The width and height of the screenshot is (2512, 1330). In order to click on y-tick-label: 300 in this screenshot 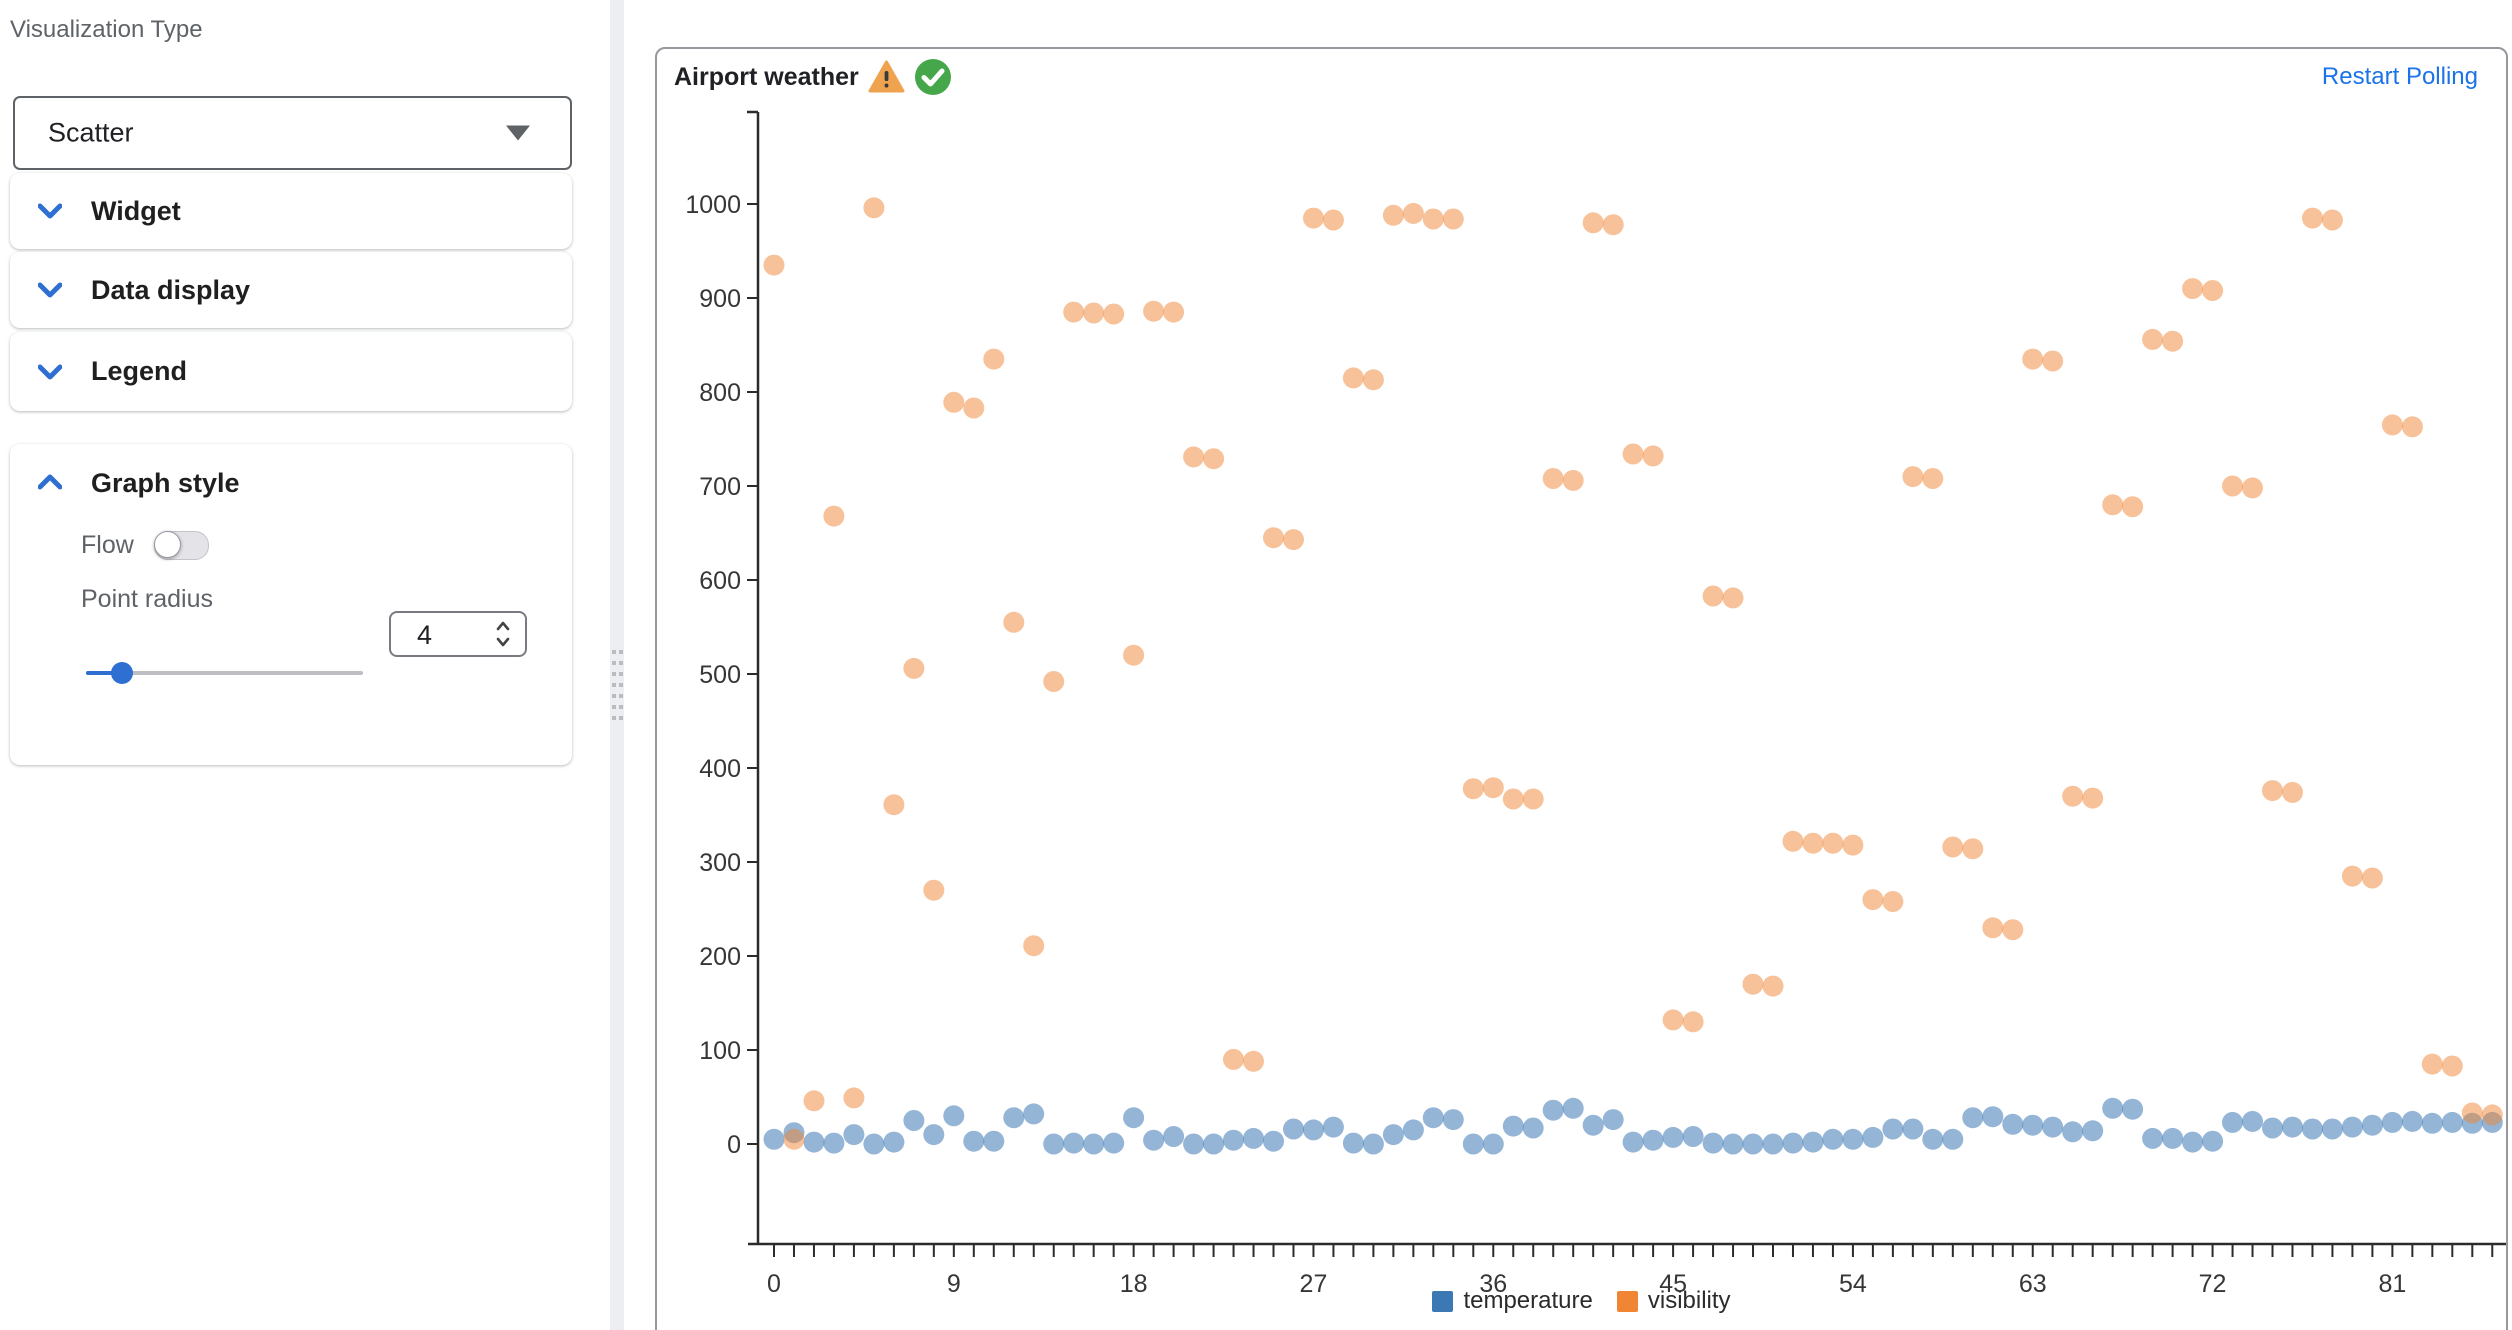, I will do `click(720, 863)`.